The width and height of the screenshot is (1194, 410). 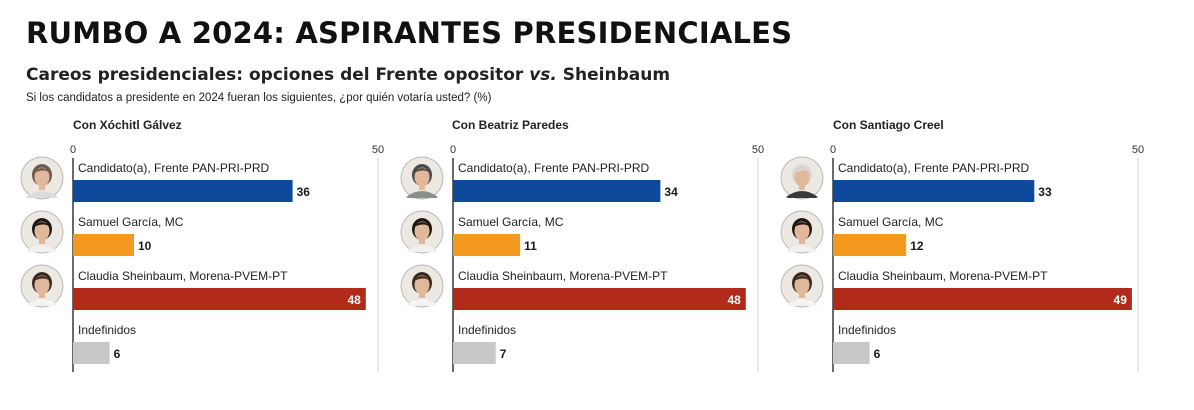 What do you see at coordinates (127, 125) in the screenshot?
I see `panel-title-galvez: Con Xóchitl Gálvez` at bounding box center [127, 125].